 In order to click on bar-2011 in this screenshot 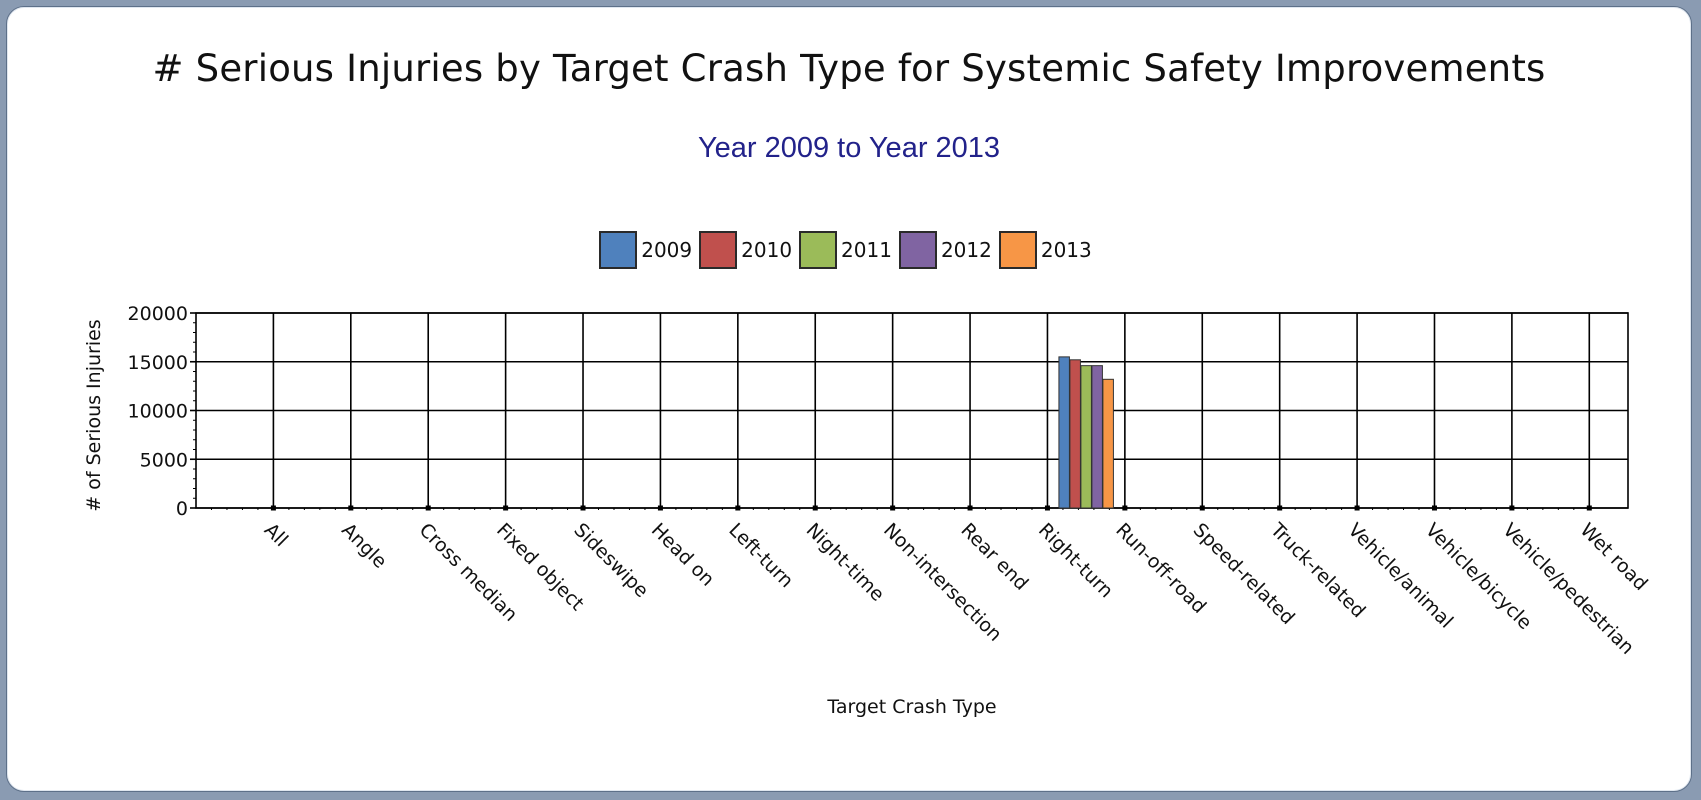, I will do `click(1086, 437)`.